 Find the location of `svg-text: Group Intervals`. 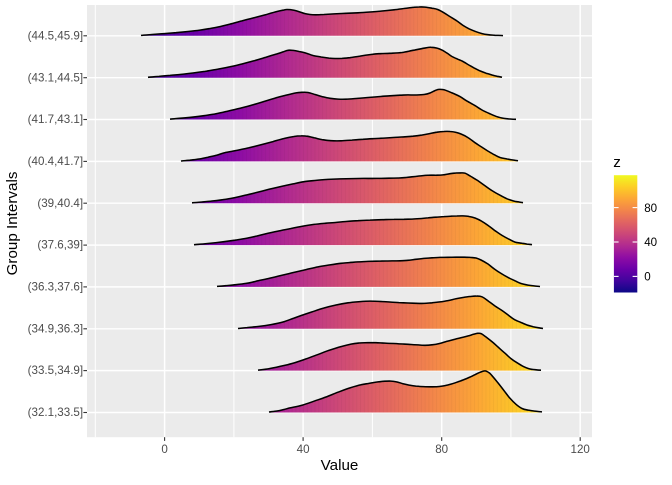

svg-text: Group Intervals is located at coordinates (12, 223).